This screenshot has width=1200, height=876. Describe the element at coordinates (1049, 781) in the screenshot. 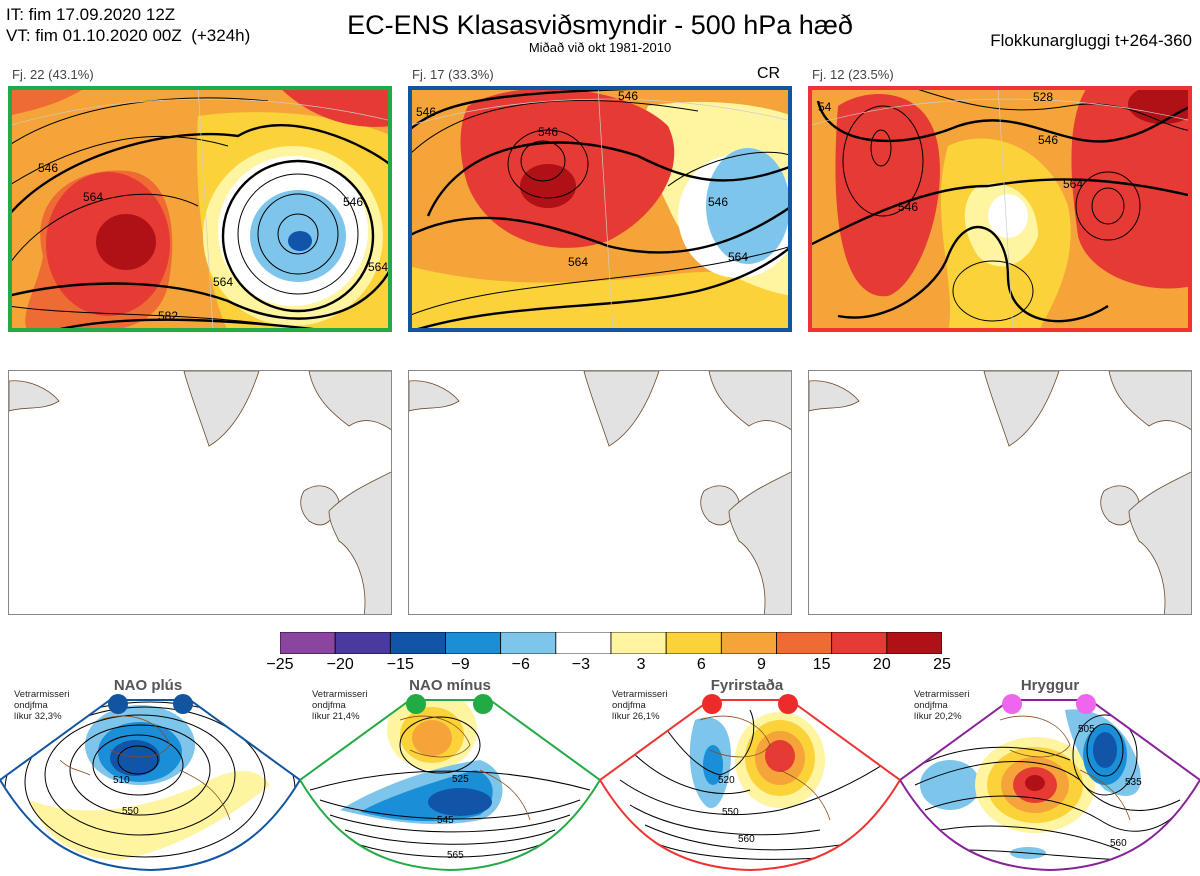

I see `regime-4-map: 505 535 560` at that location.